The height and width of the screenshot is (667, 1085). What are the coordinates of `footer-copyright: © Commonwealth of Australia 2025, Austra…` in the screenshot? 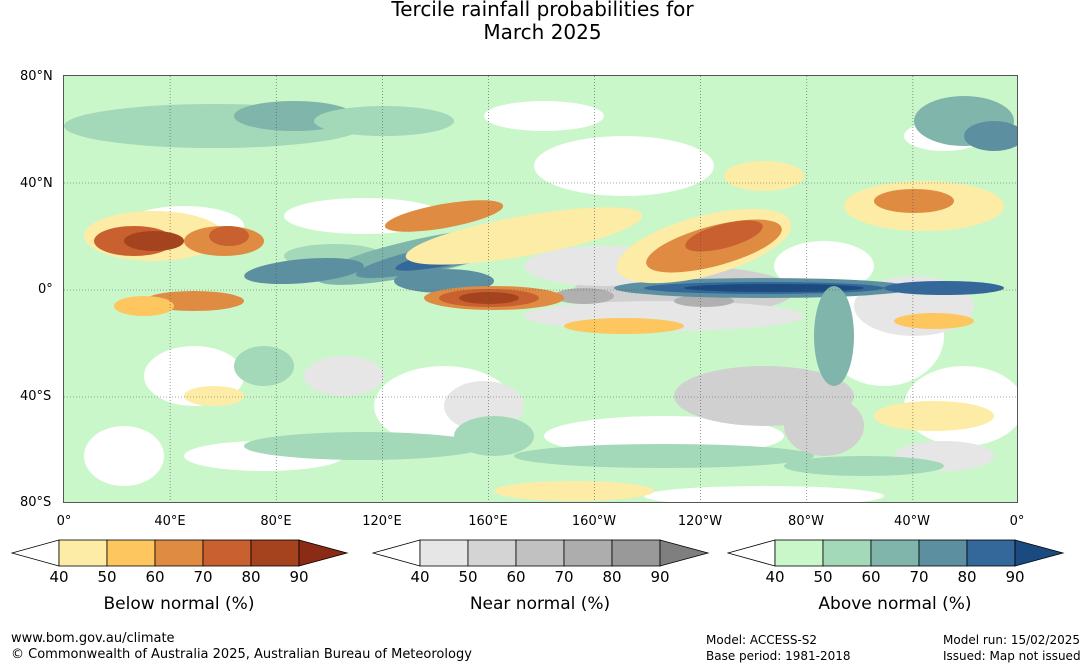 It's located at (241, 654).